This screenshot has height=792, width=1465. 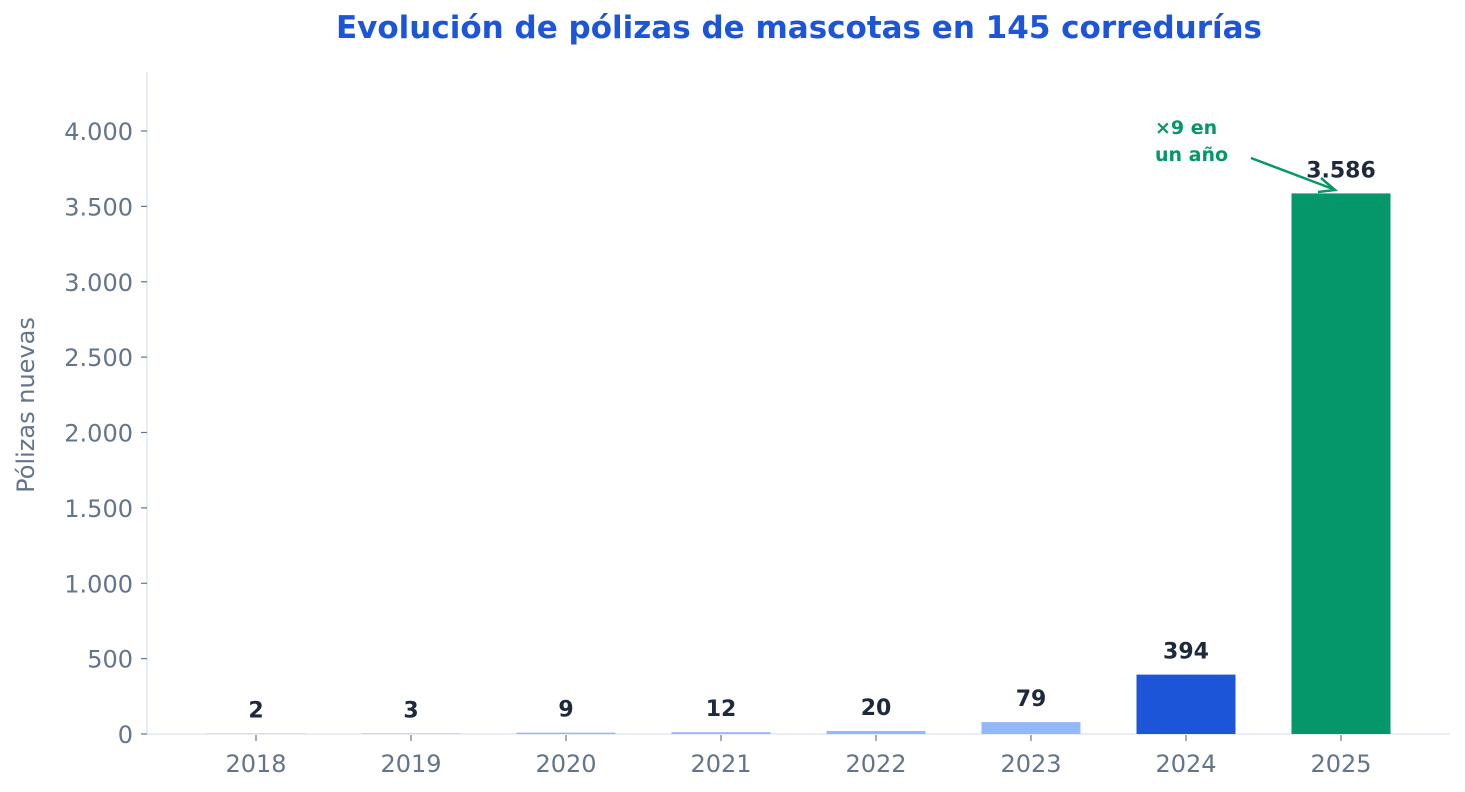 What do you see at coordinates (1031, 699) in the screenshot?
I see `value-label-2023: 79` at bounding box center [1031, 699].